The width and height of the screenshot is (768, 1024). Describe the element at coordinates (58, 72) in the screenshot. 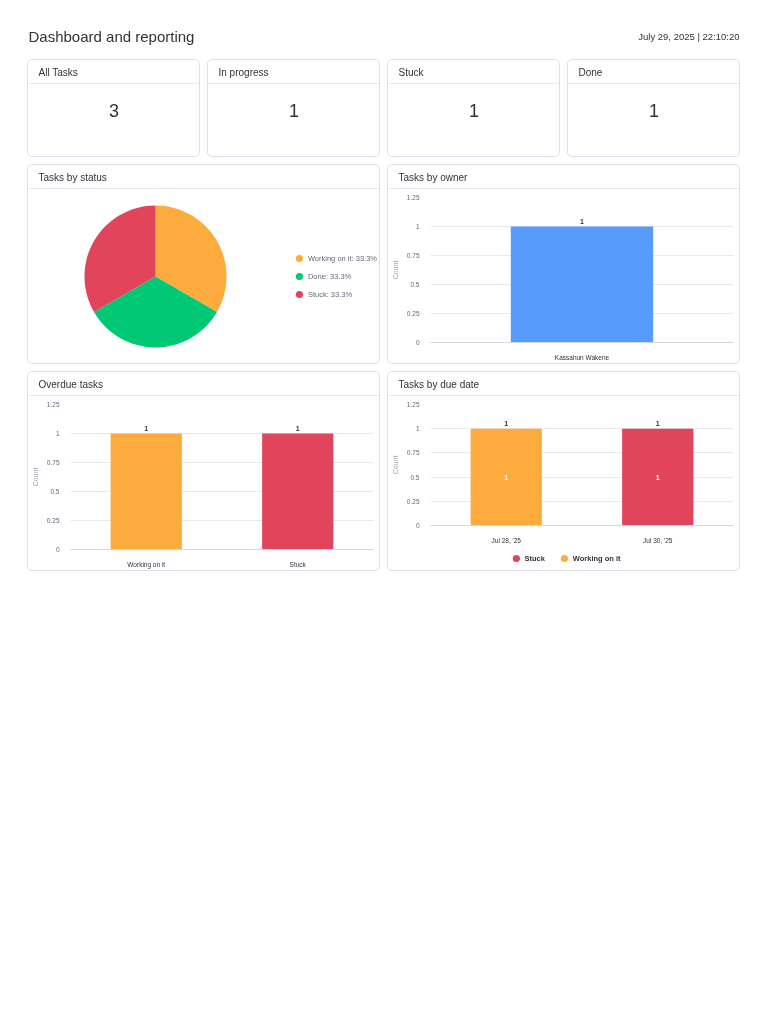

I see `text: All Tasks` at that location.